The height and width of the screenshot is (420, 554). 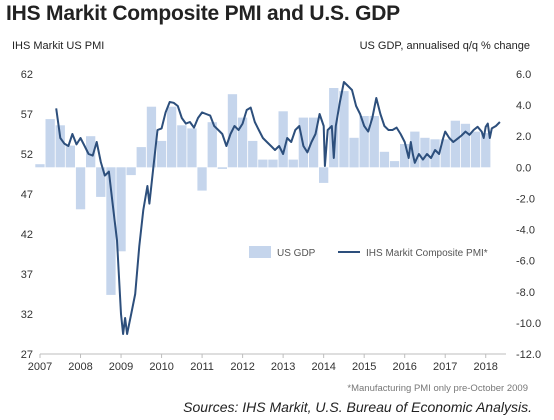 I want to click on right-tick-label-7: -8.0, so click(x=525, y=293).